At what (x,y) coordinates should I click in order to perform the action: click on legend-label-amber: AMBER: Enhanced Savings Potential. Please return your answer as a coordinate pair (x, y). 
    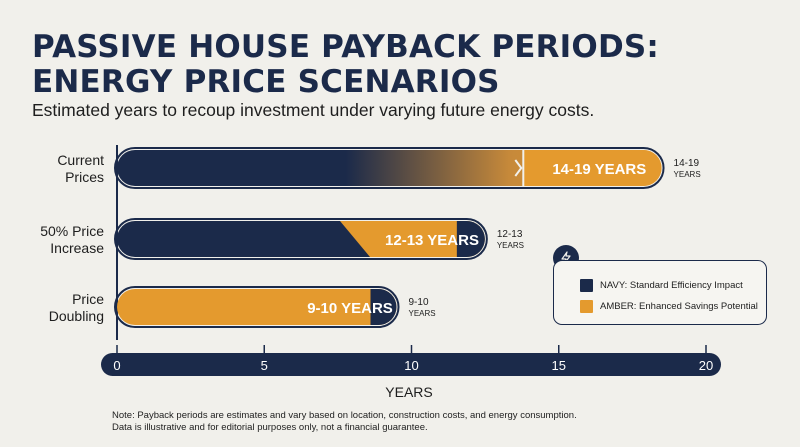
    Looking at the image, I should click on (679, 306).